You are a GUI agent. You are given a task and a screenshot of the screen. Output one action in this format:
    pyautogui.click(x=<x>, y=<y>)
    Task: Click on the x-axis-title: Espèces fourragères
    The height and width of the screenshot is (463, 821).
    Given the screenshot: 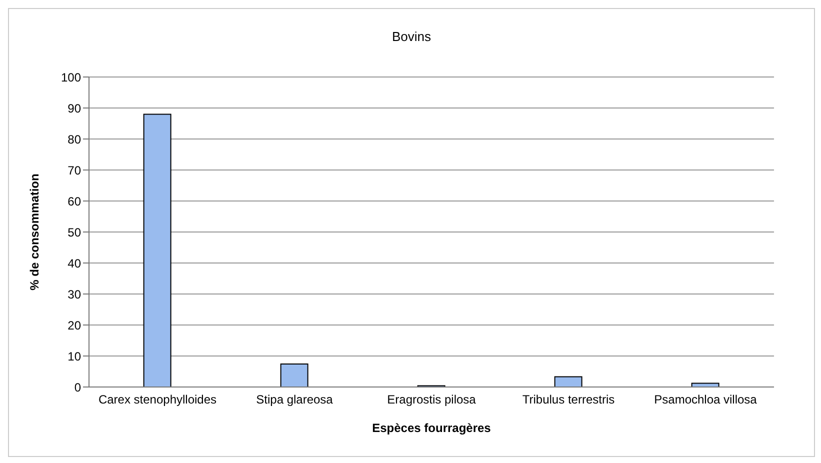 What is the action you would take?
    pyautogui.click(x=432, y=428)
    